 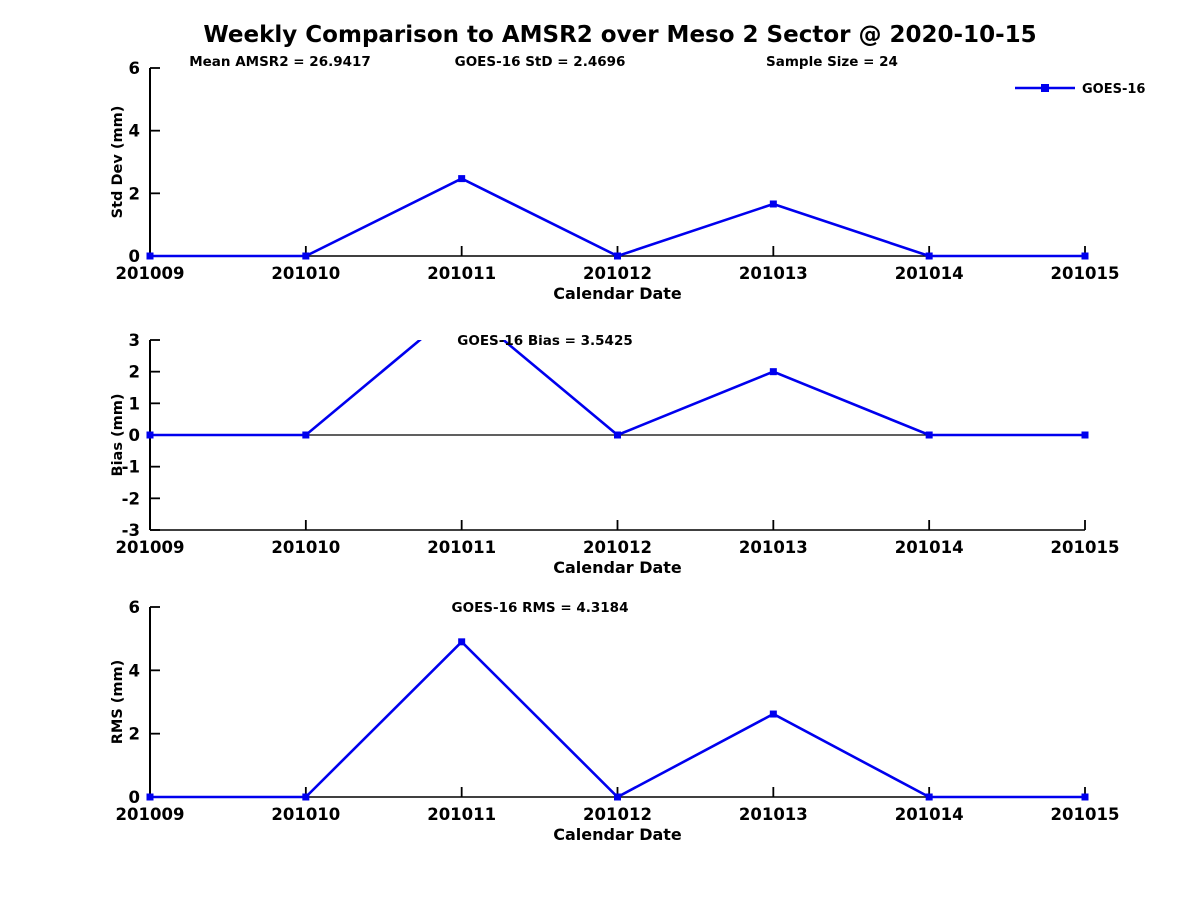 I want to click on y-tick-label: -3, so click(x=131, y=530).